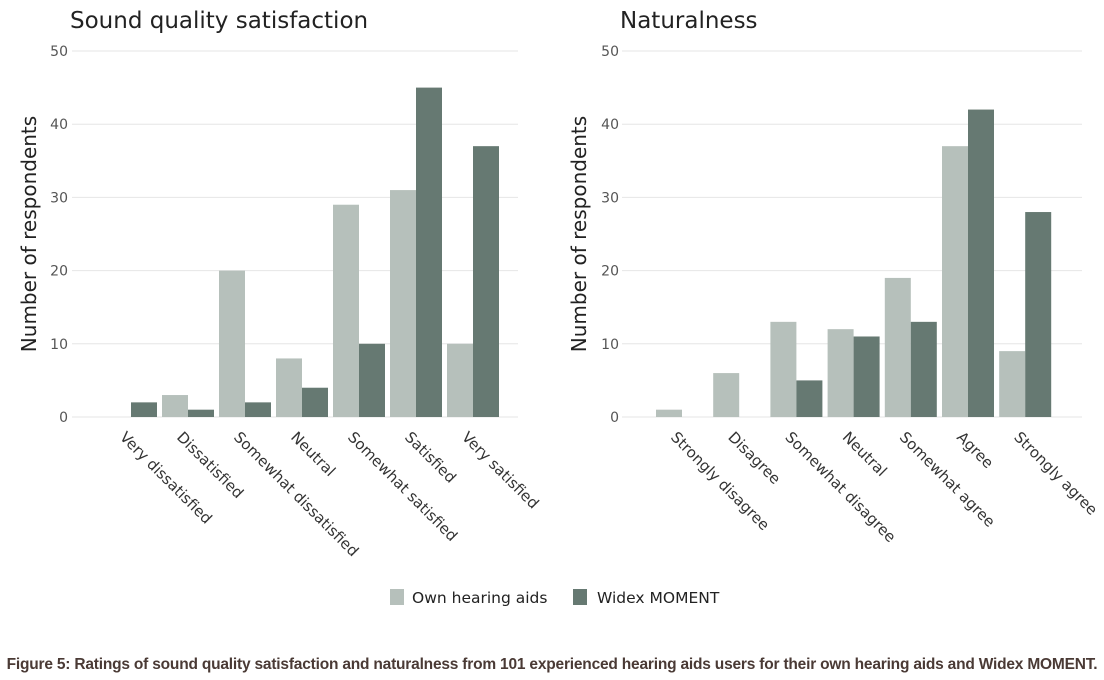 The image size is (1104, 680). I want to click on legend: Own hearing aids Widex MOMENT, so click(555, 598).